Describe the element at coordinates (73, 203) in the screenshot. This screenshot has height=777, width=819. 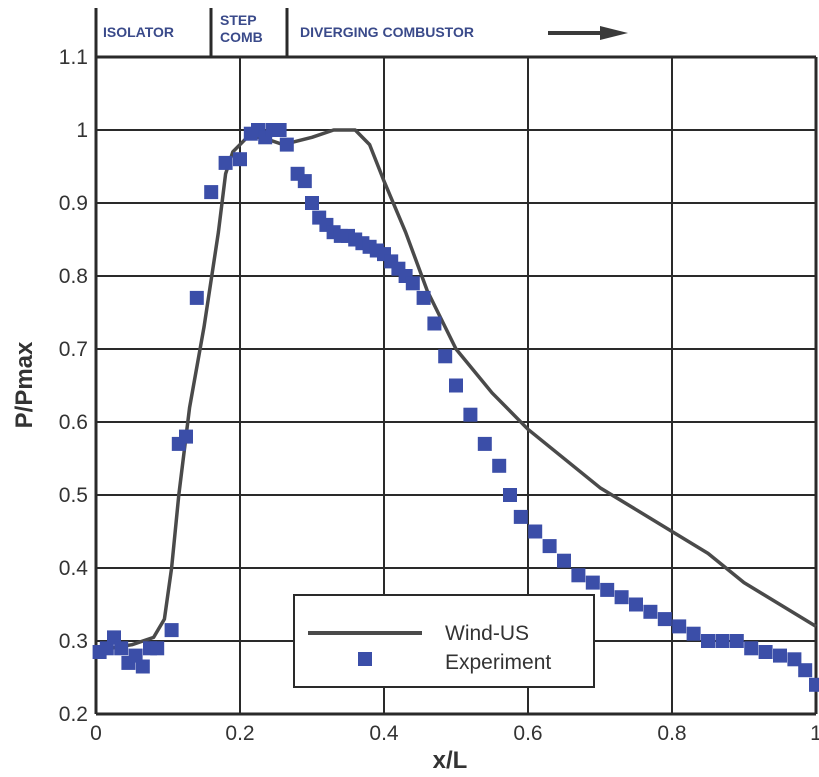
I see `y-tick-label: 0.9` at that location.